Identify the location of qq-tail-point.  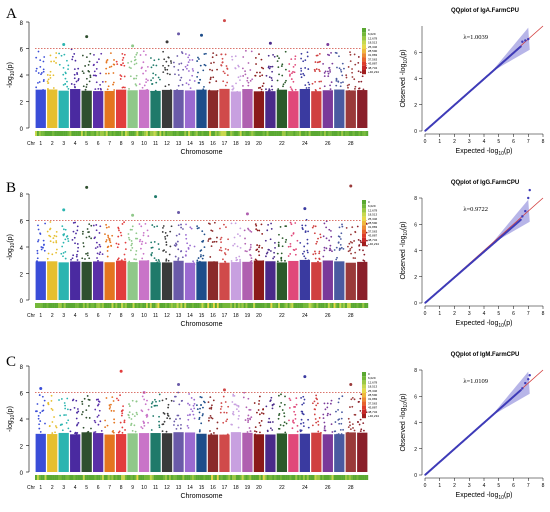
(525, 40).